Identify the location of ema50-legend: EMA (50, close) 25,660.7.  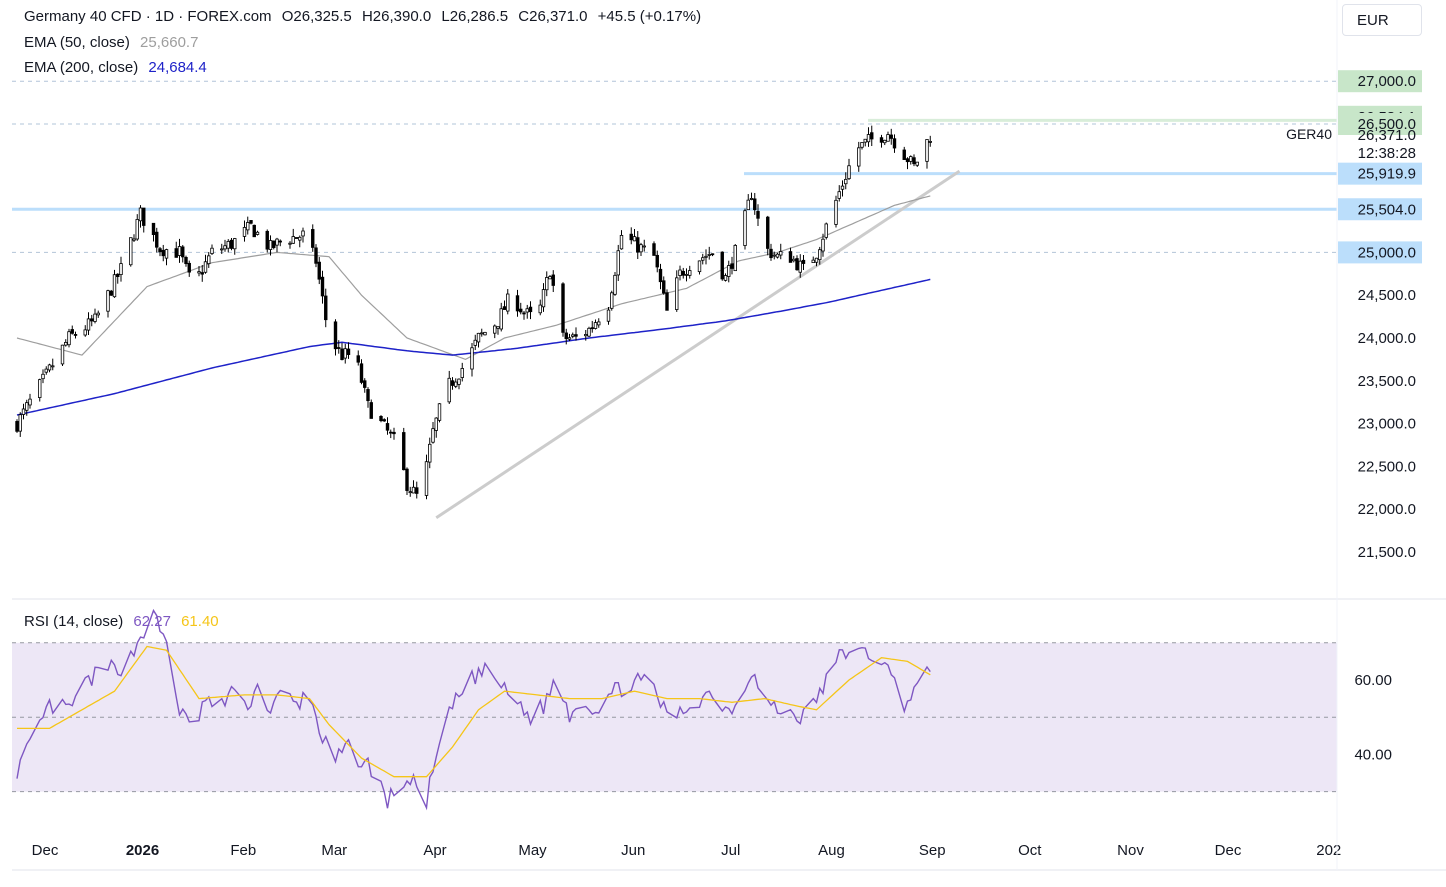
(114, 42).